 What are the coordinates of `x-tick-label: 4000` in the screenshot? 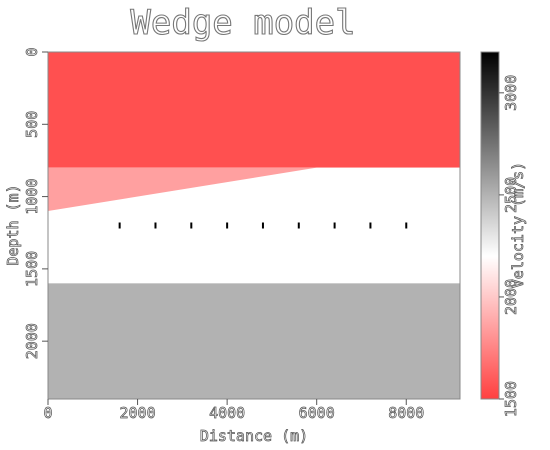 It's located at (227, 413).